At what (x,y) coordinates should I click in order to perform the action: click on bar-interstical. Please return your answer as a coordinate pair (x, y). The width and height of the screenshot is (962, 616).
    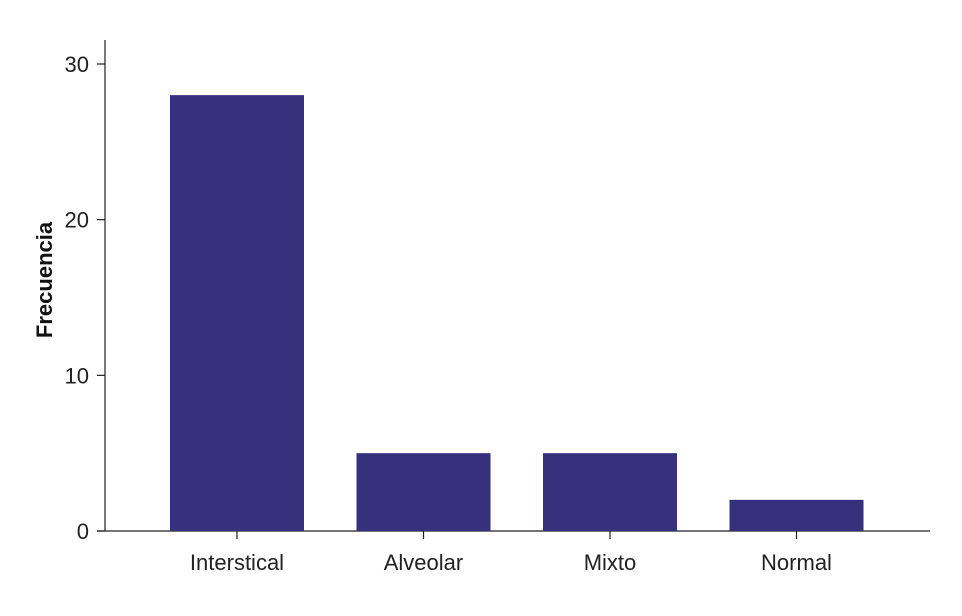
    Looking at the image, I should click on (237, 313).